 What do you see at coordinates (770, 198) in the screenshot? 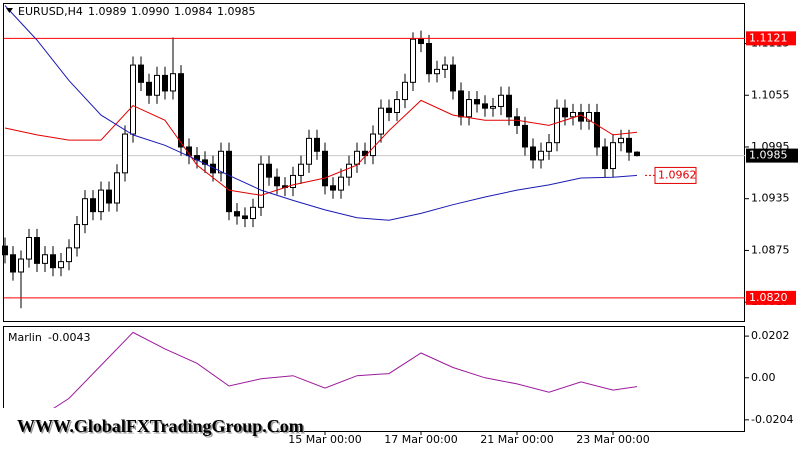
I see `y-tick-label: 1.0935` at bounding box center [770, 198].